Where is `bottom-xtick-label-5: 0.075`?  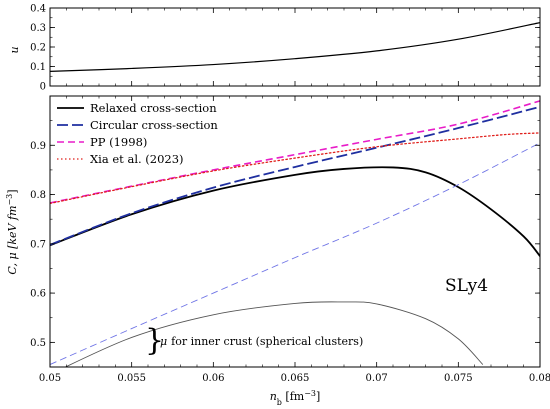 bottom-xtick-label-5: 0.075 is located at coordinates (458, 378).